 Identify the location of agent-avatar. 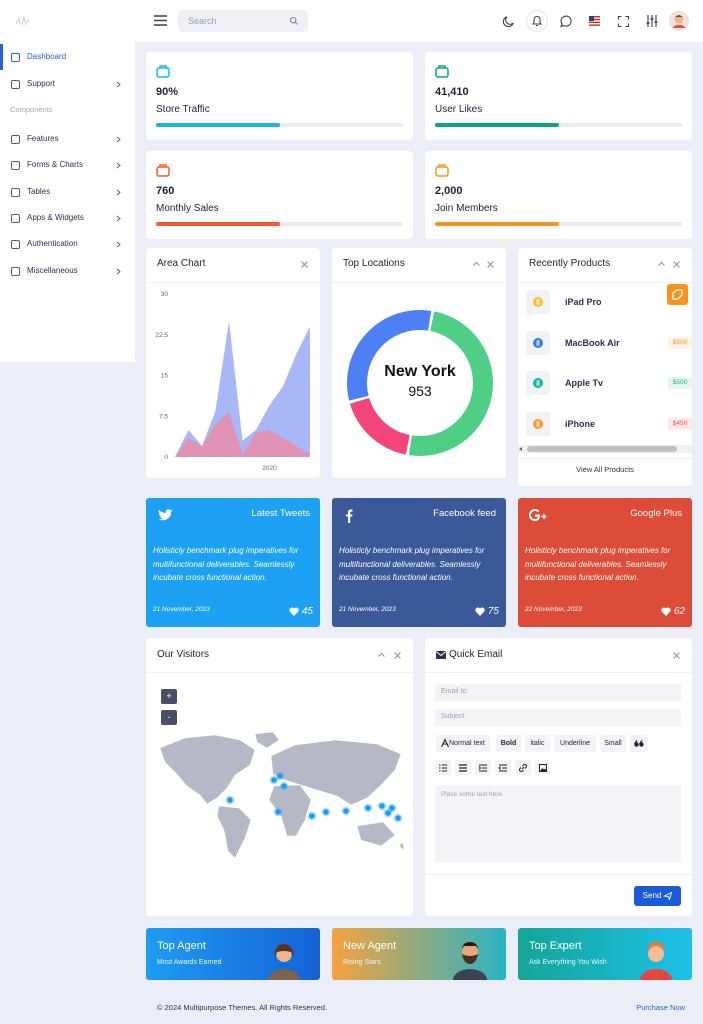
(284, 962).